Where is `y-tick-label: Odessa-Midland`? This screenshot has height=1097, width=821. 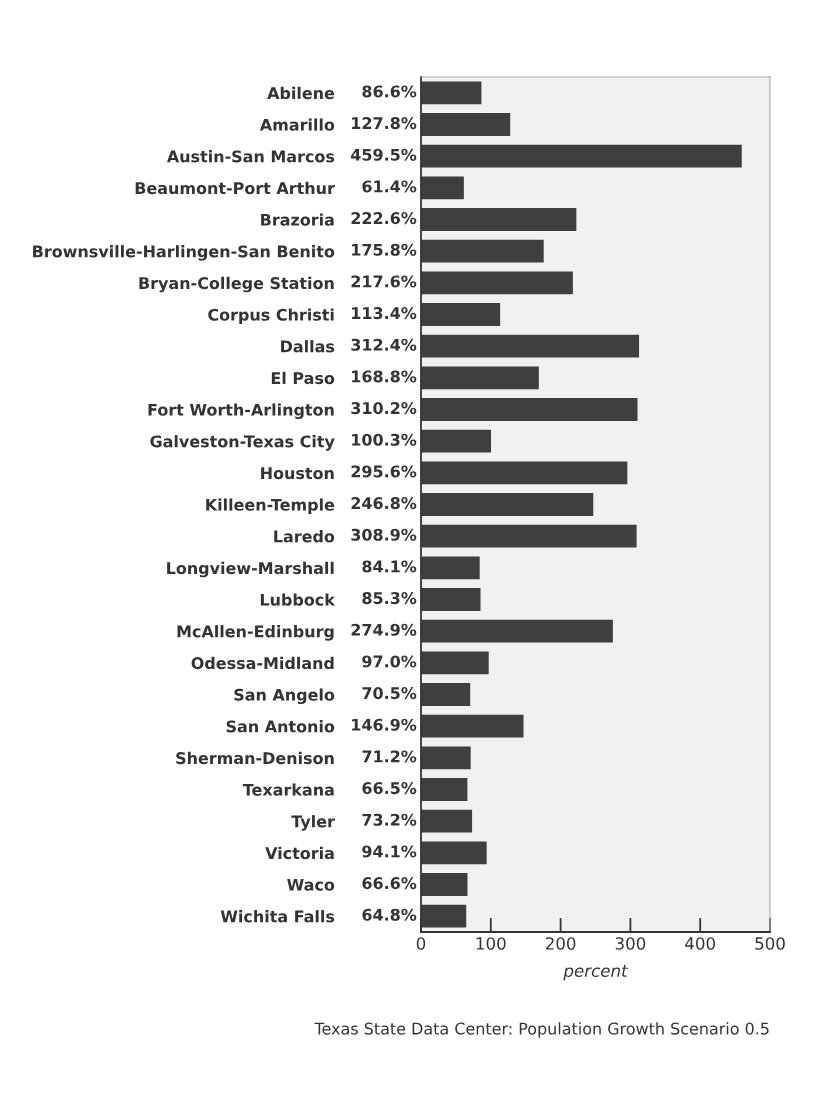
y-tick-label: Odessa-Midland is located at coordinates (262, 663).